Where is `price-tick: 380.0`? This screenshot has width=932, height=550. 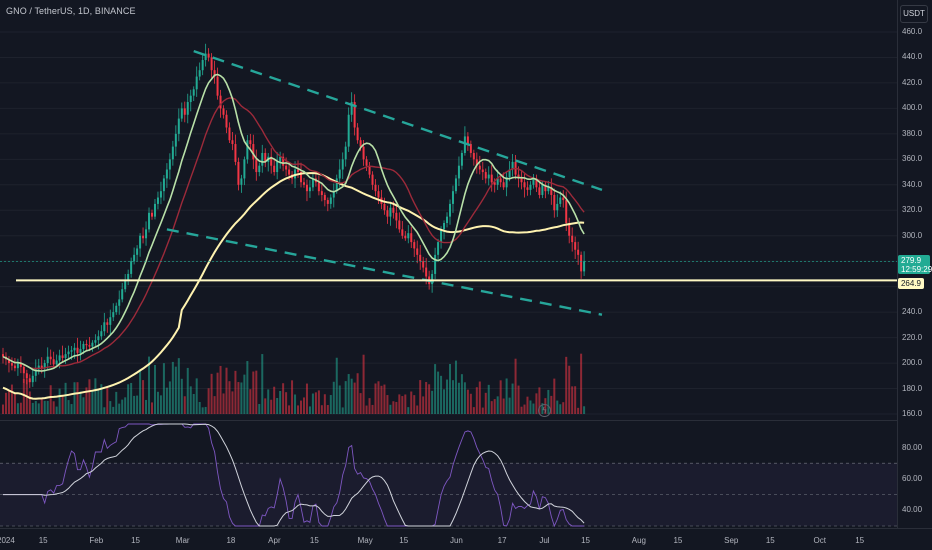
price-tick: 380.0 is located at coordinates (912, 133).